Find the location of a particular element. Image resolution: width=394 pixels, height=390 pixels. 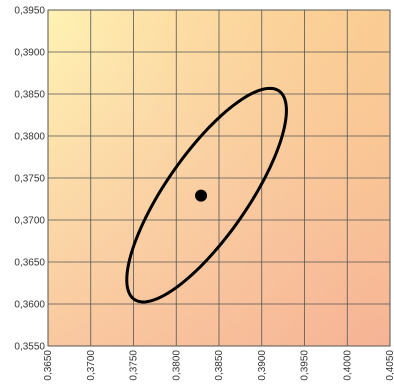

x-tick-label: 0,3700 is located at coordinates (91, 365).